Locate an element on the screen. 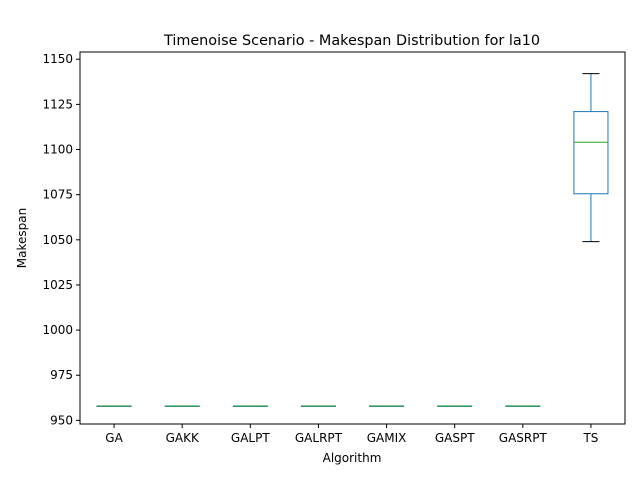 This screenshot has width=640, height=480. x-tick-label: GAMIX is located at coordinates (387, 438).